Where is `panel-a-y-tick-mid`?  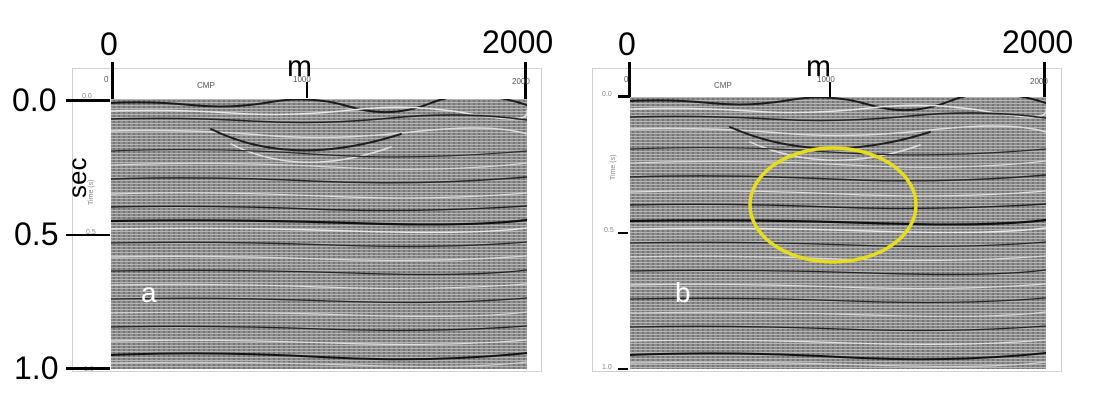
panel-a-y-tick-mid is located at coordinates (88, 235).